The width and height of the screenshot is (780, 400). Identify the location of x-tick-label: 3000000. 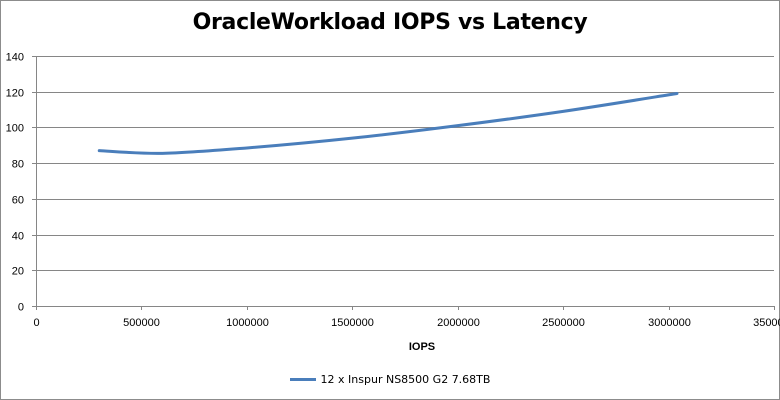
(669, 323).